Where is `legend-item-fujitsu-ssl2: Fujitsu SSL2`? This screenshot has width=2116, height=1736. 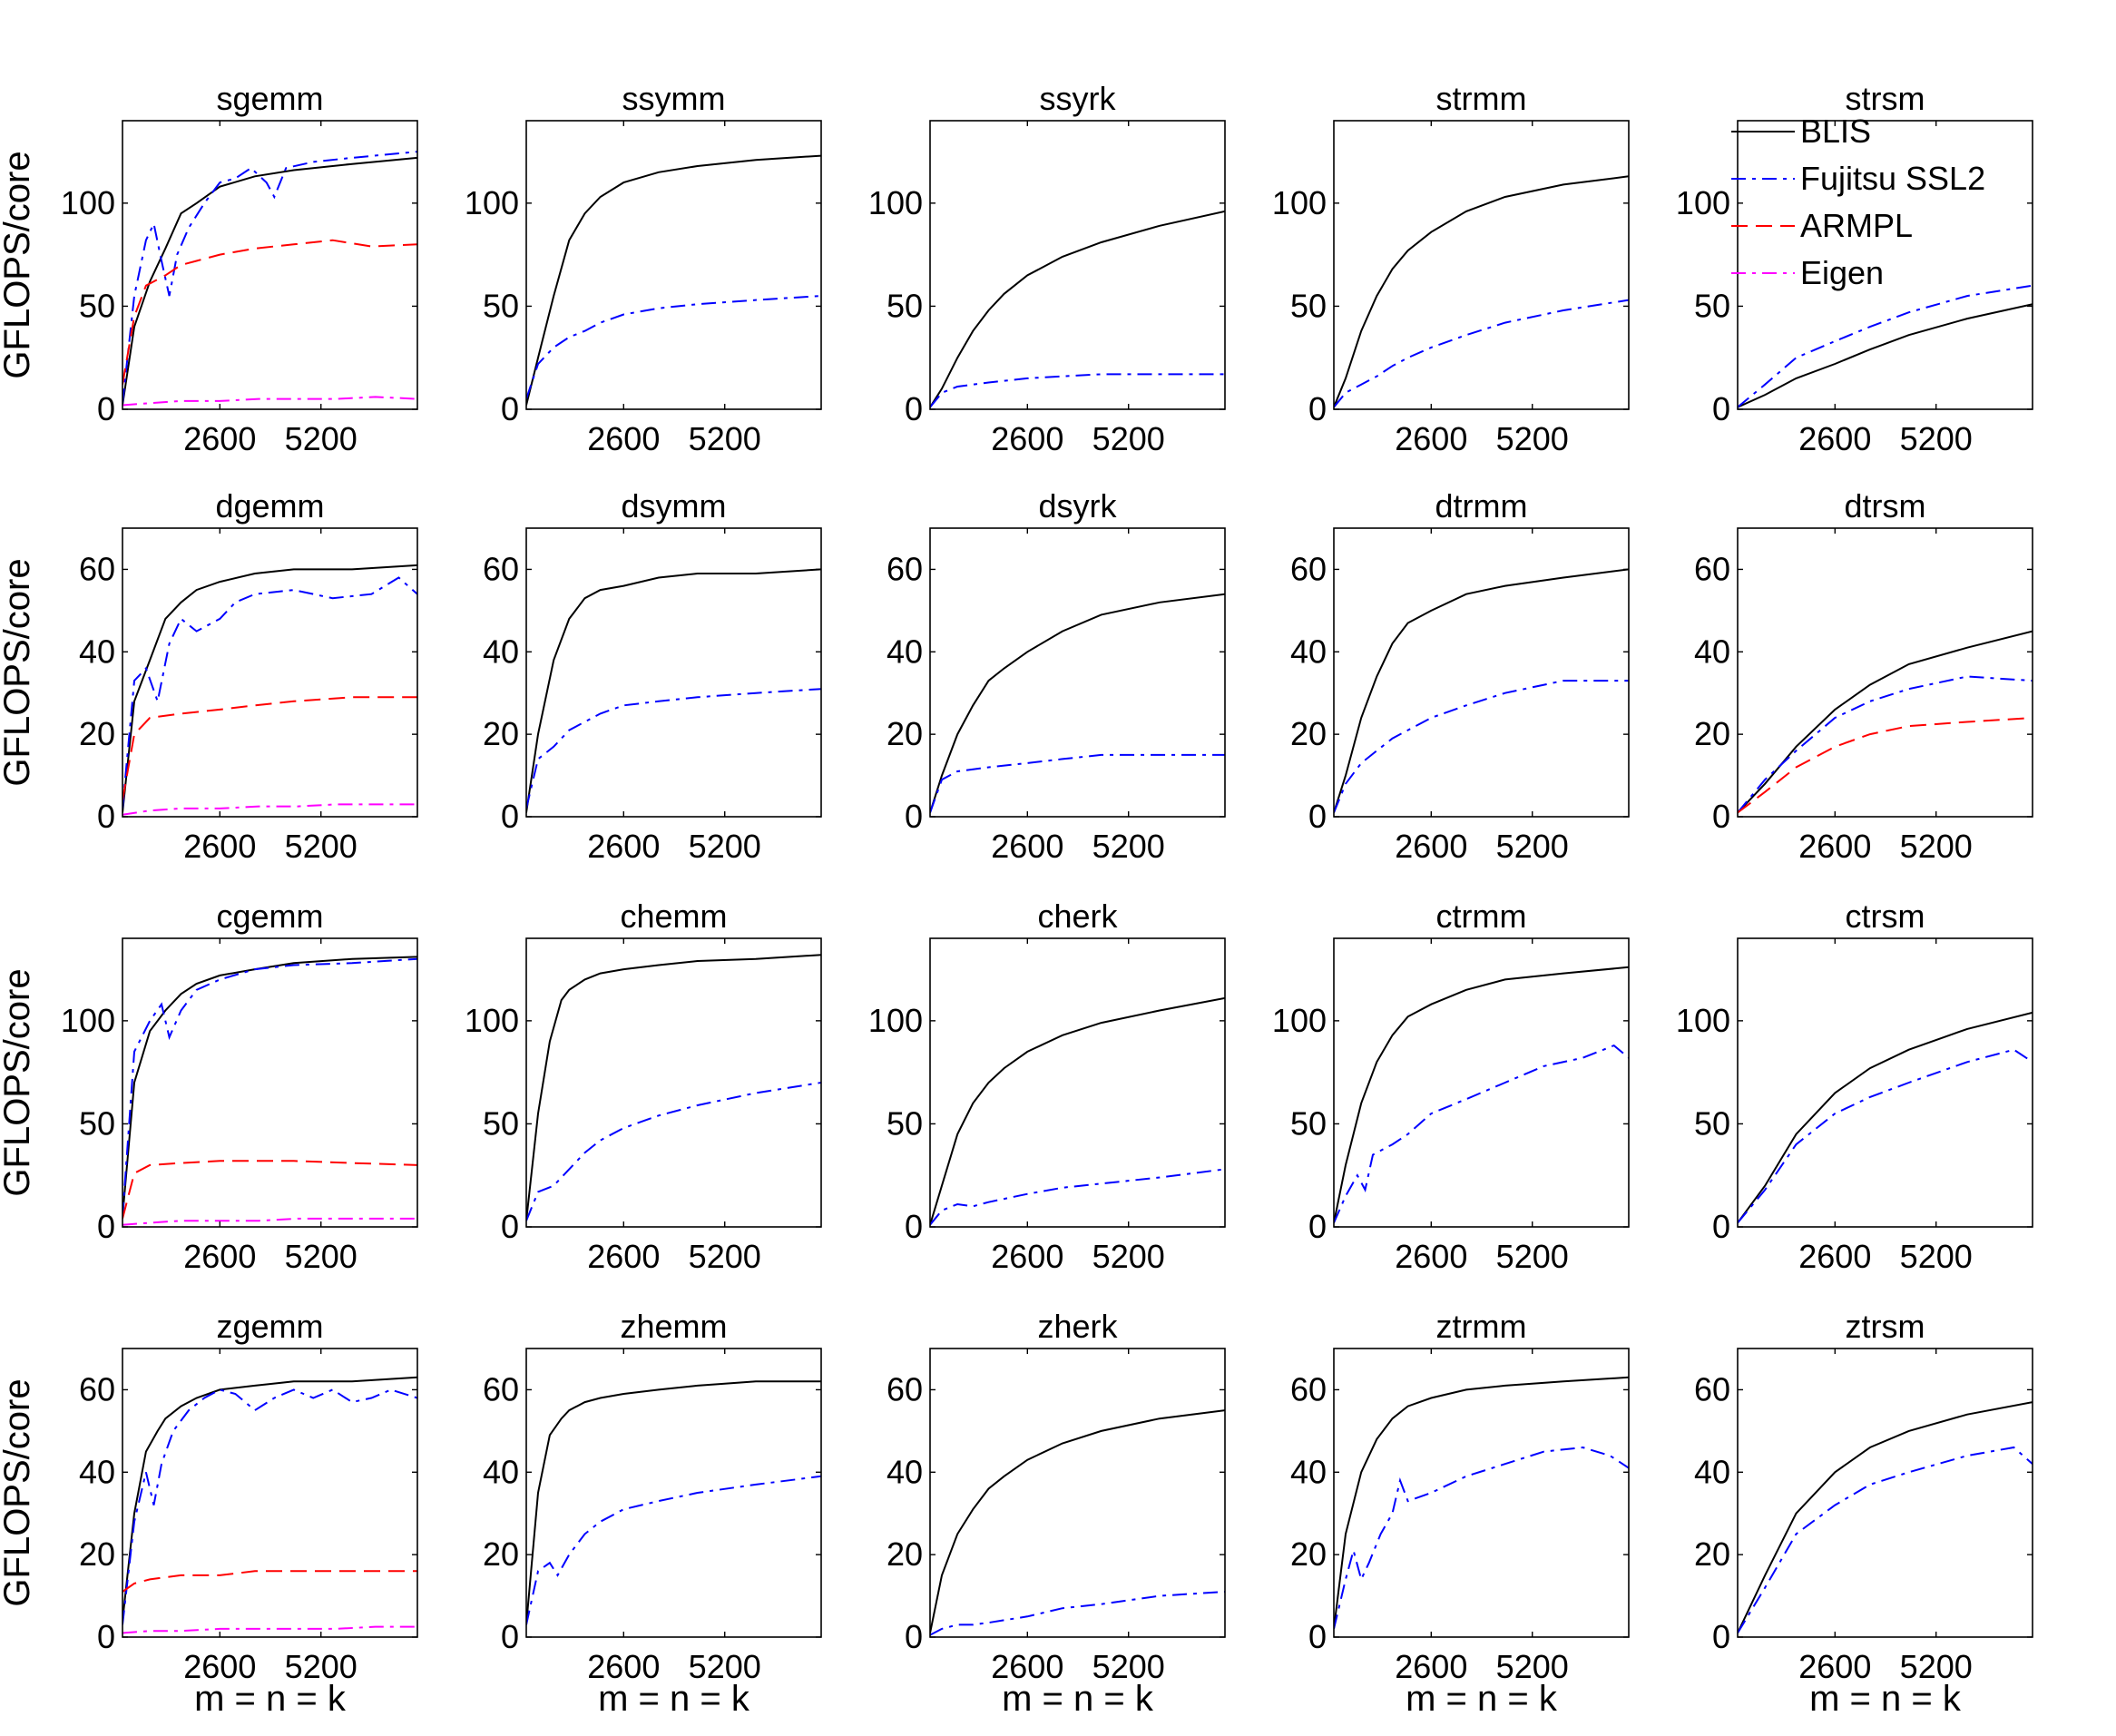 legend-item-fujitsu-ssl2: Fujitsu SSL2 is located at coordinates (1858, 178).